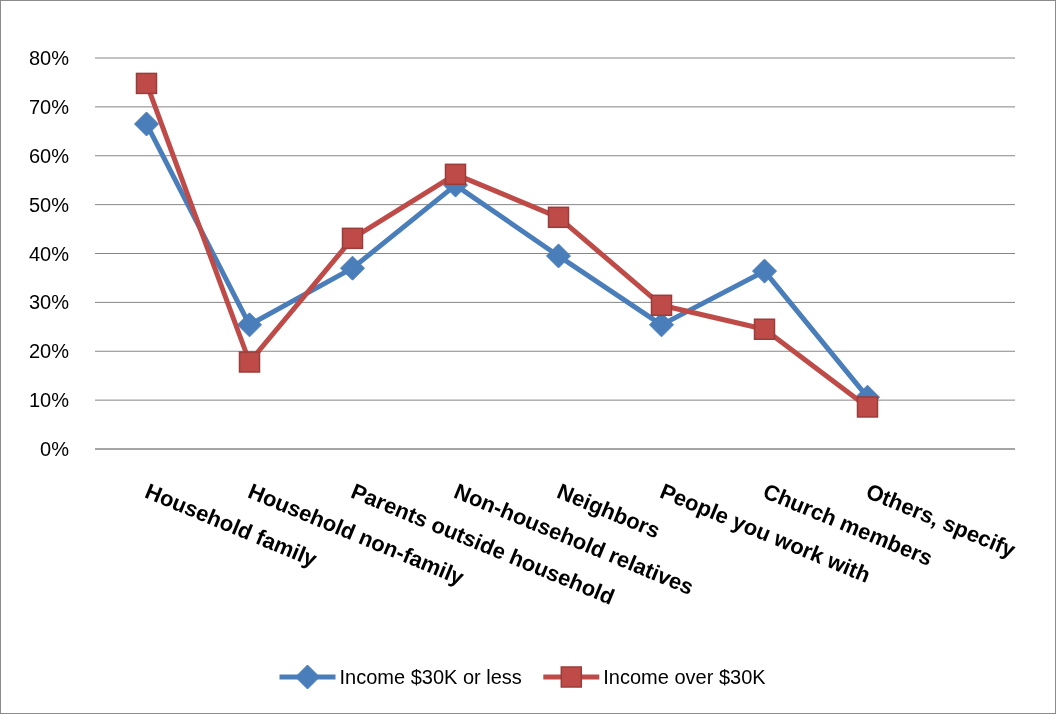 This screenshot has width=1056, height=714. Describe the element at coordinates (49, 400) in the screenshot. I see `y-tick-label: 10%` at that location.